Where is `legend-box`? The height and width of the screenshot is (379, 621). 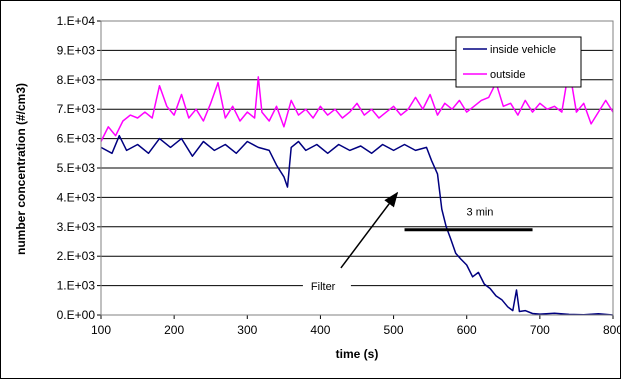 legend-box is located at coordinates (518, 62).